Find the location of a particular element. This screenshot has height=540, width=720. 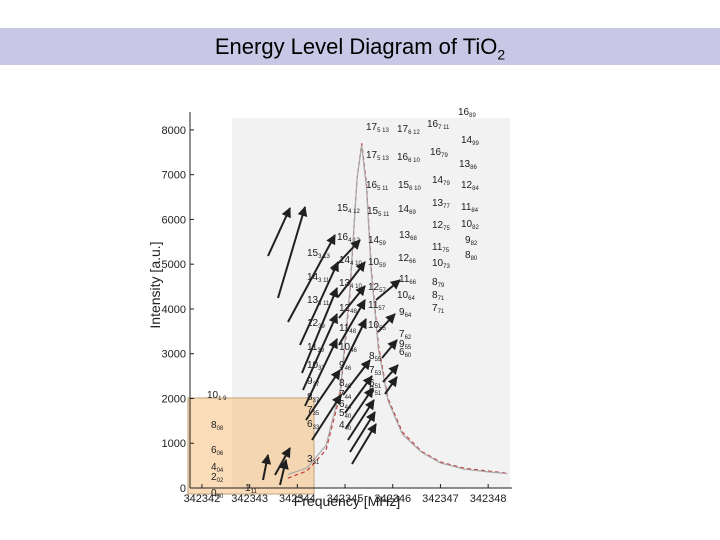

energy-level-label: 1257 is located at coordinates (377, 288).